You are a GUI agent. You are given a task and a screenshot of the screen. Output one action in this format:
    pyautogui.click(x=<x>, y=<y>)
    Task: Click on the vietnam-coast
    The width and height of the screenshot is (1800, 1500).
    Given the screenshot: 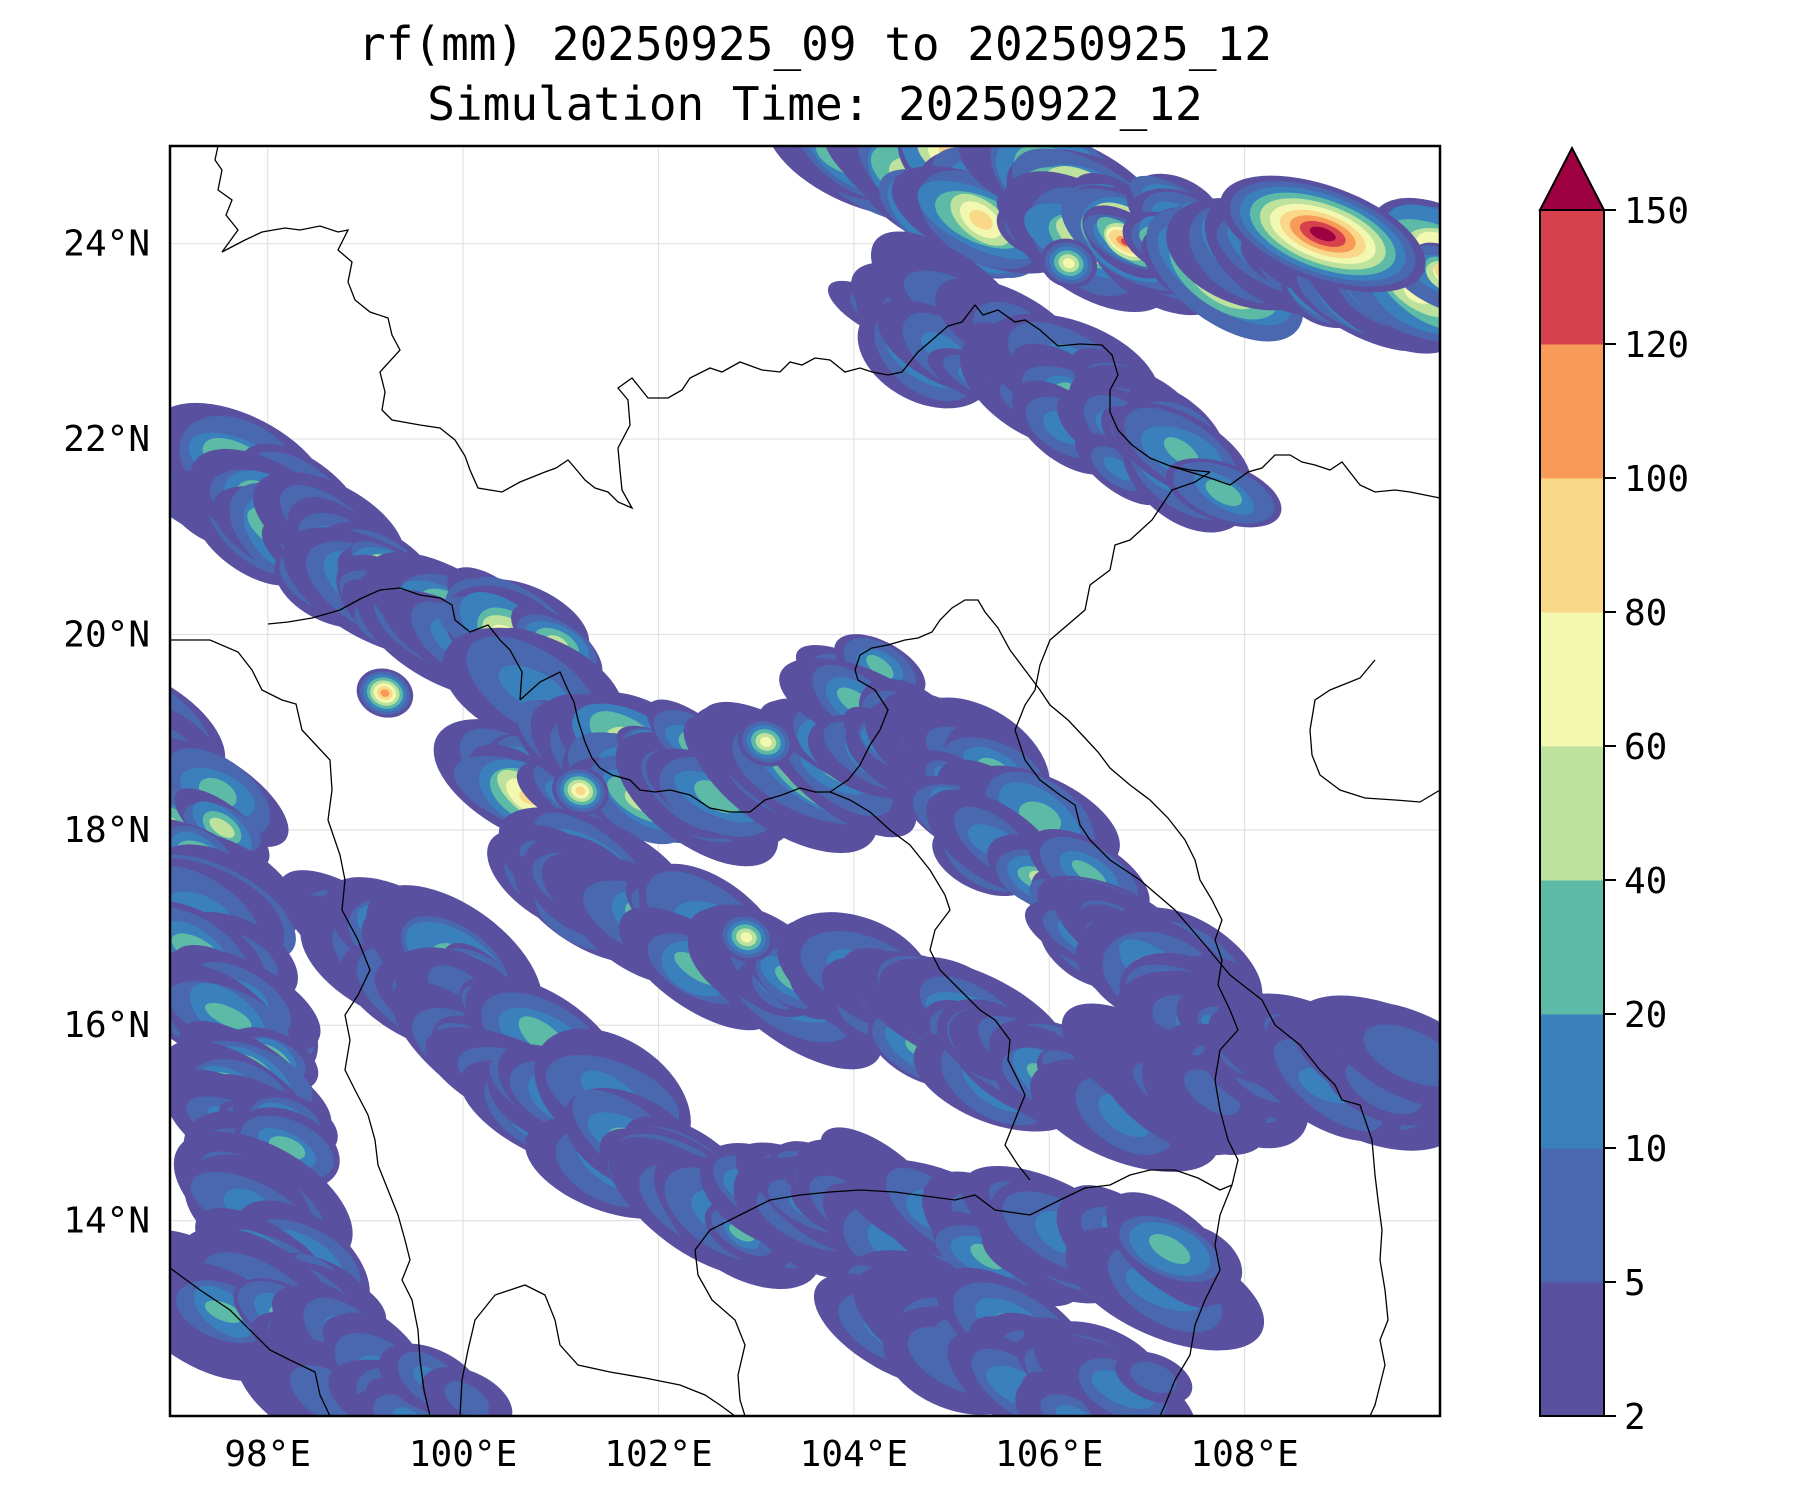 What is the action you would take?
    pyautogui.click(x=1201, y=943)
    